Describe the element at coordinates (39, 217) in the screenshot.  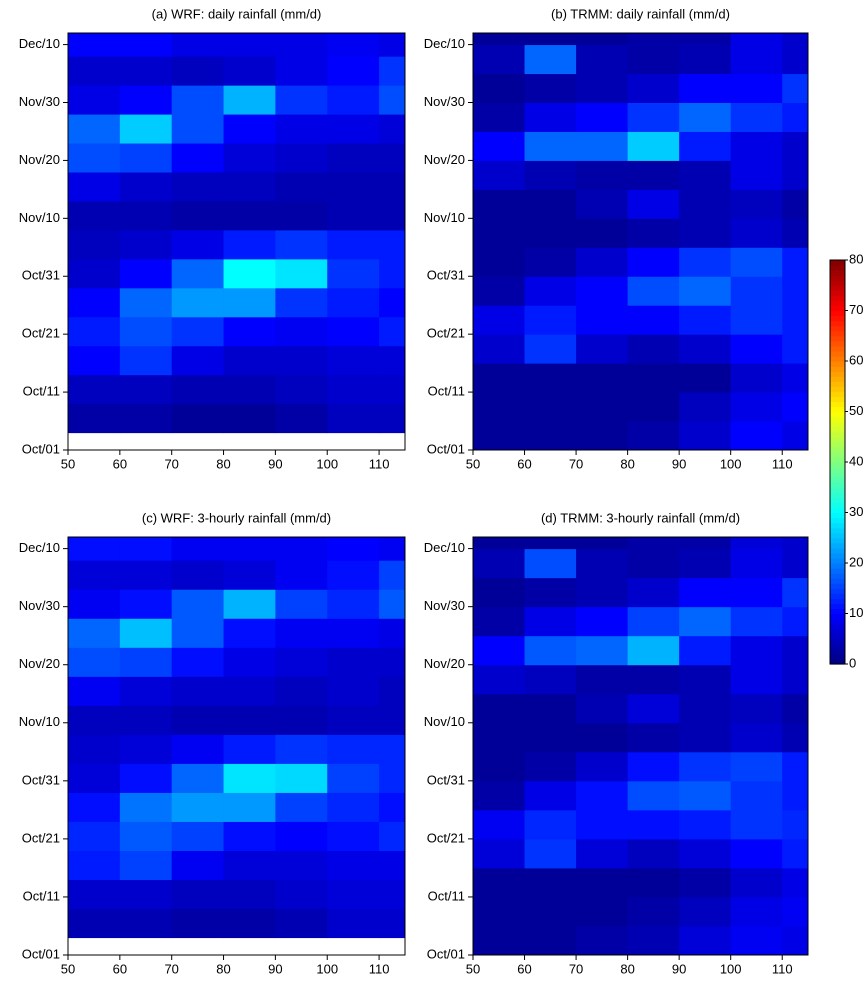
I see `y-tick-label: Nov/10` at that location.